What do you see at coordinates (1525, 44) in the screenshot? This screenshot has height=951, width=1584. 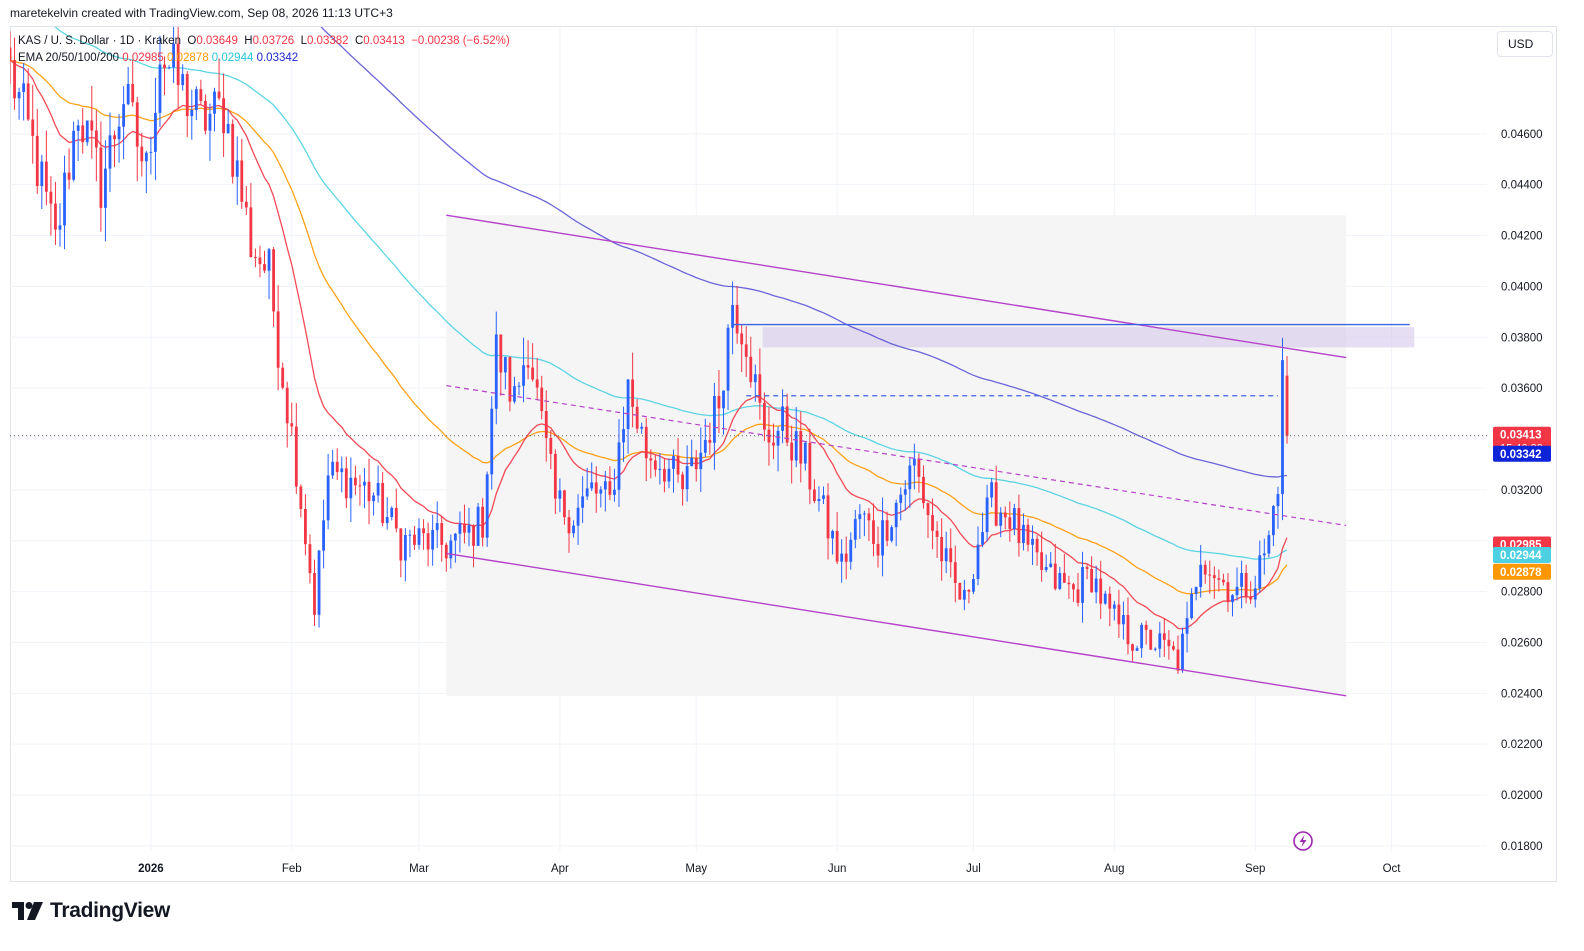 I see `currency-button: USD` at bounding box center [1525, 44].